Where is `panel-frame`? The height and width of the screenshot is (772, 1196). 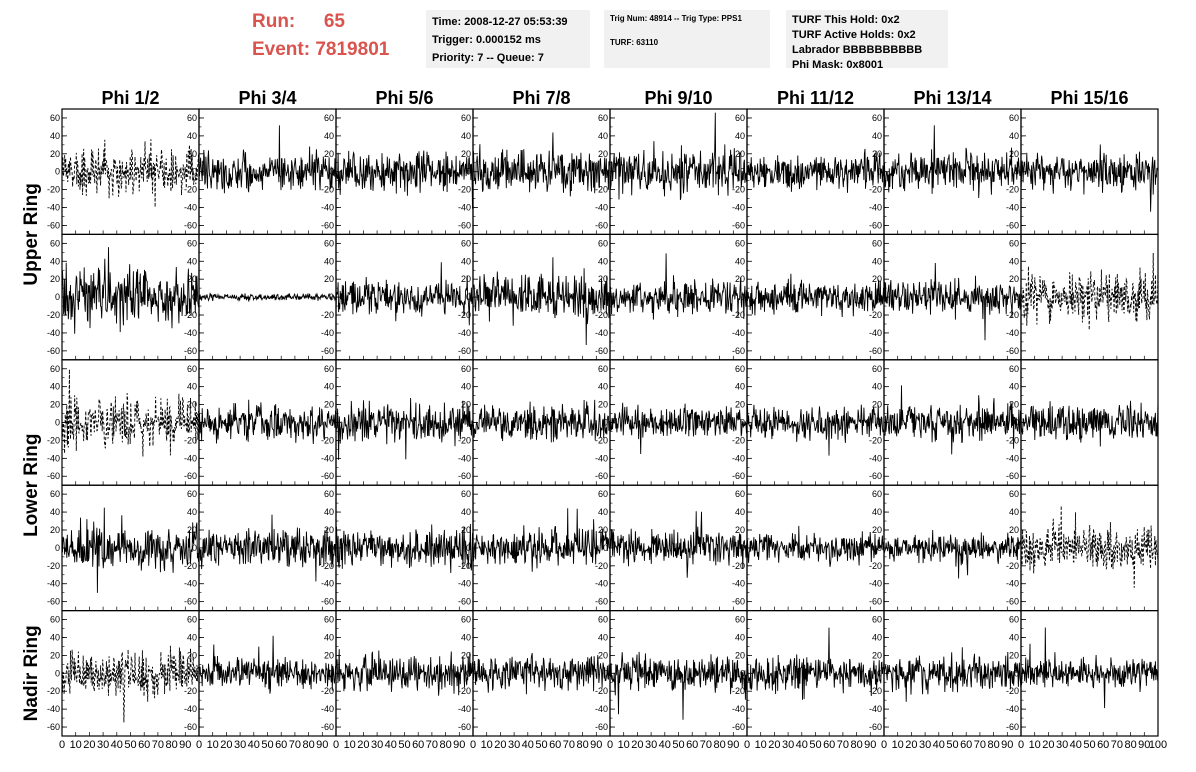
panel-frame is located at coordinates (130, 422).